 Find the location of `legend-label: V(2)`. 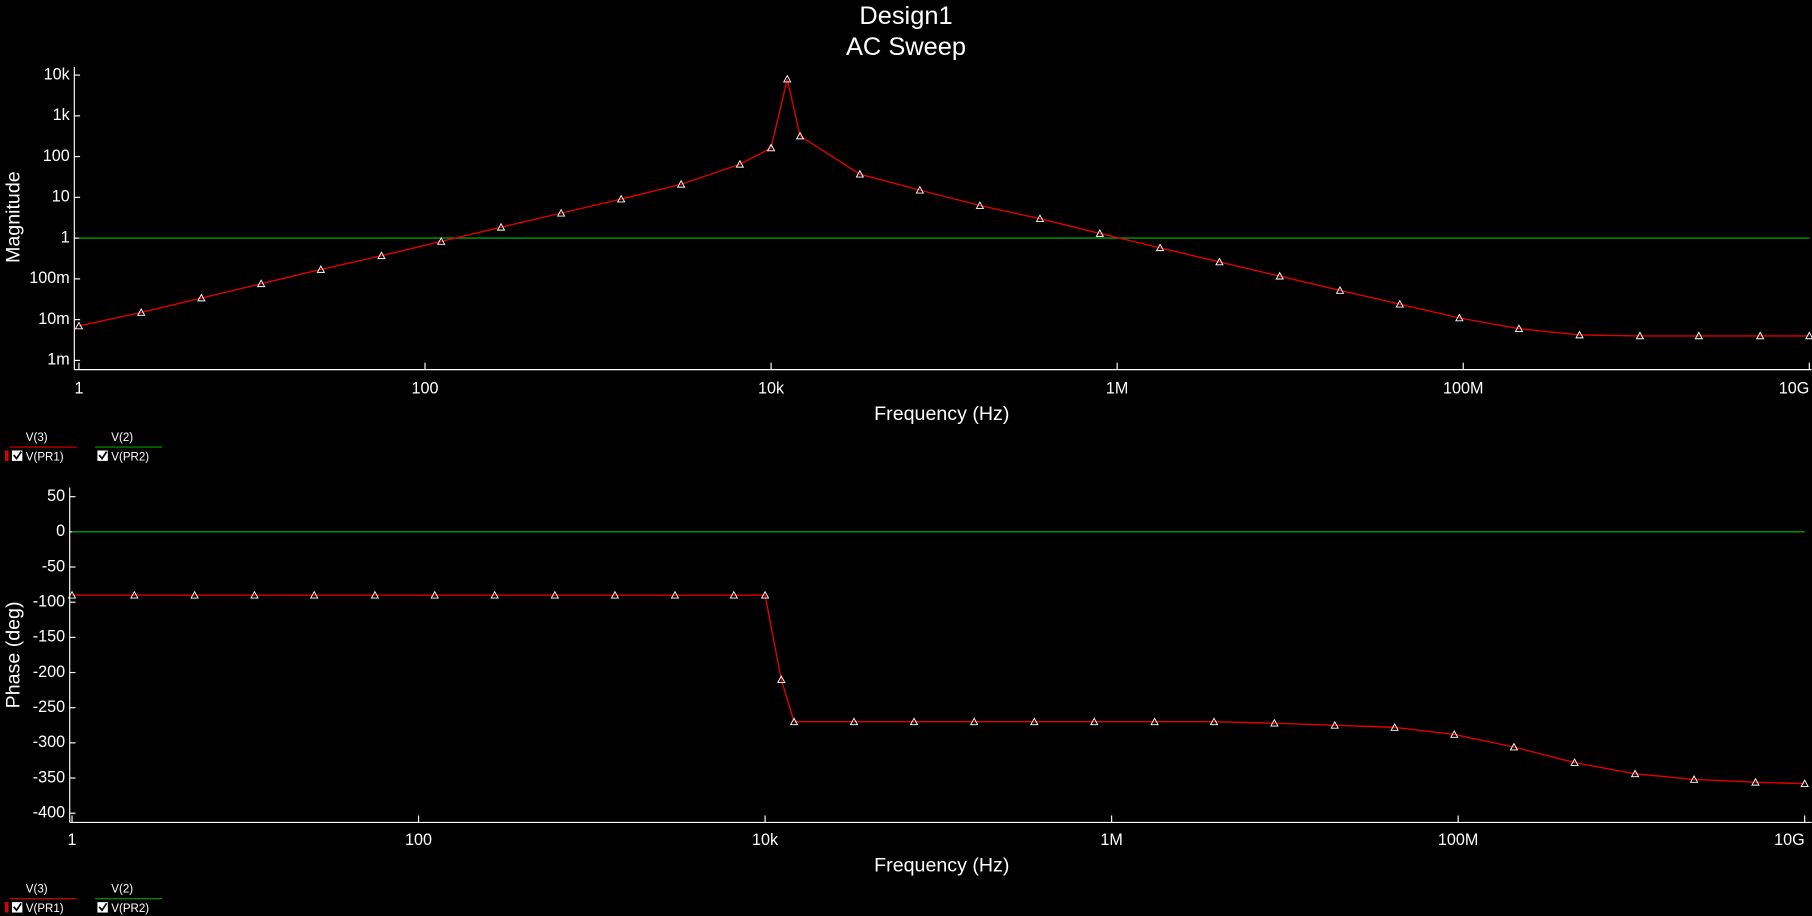

legend-label: V(2) is located at coordinates (122, 438).